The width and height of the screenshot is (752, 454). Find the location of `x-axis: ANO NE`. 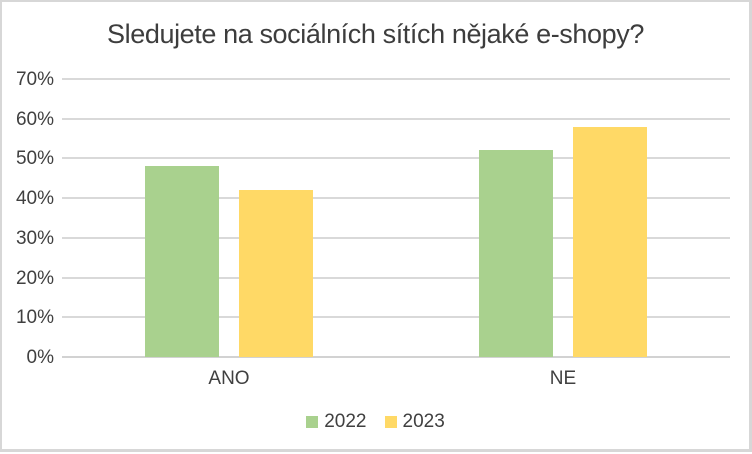

x-axis: ANO NE is located at coordinates (377, 380).